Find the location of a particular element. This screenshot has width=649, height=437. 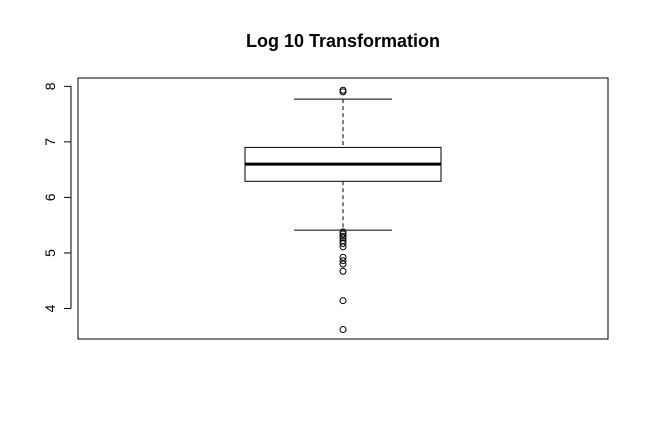

boxplot is located at coordinates (343, 164).